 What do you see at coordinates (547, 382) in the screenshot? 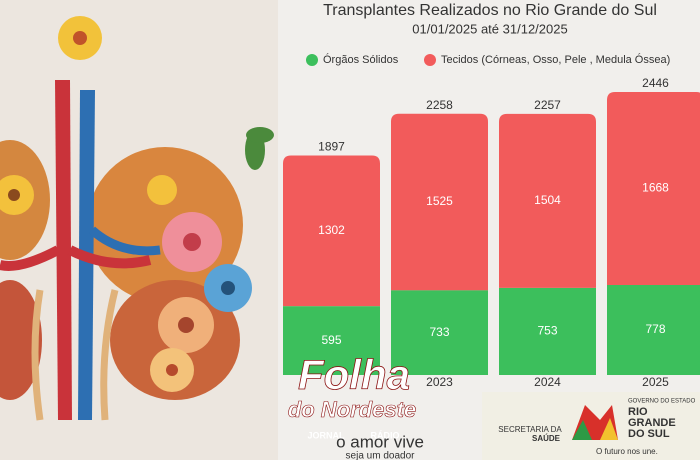
I see `x-tick-label: 2024` at bounding box center [547, 382].